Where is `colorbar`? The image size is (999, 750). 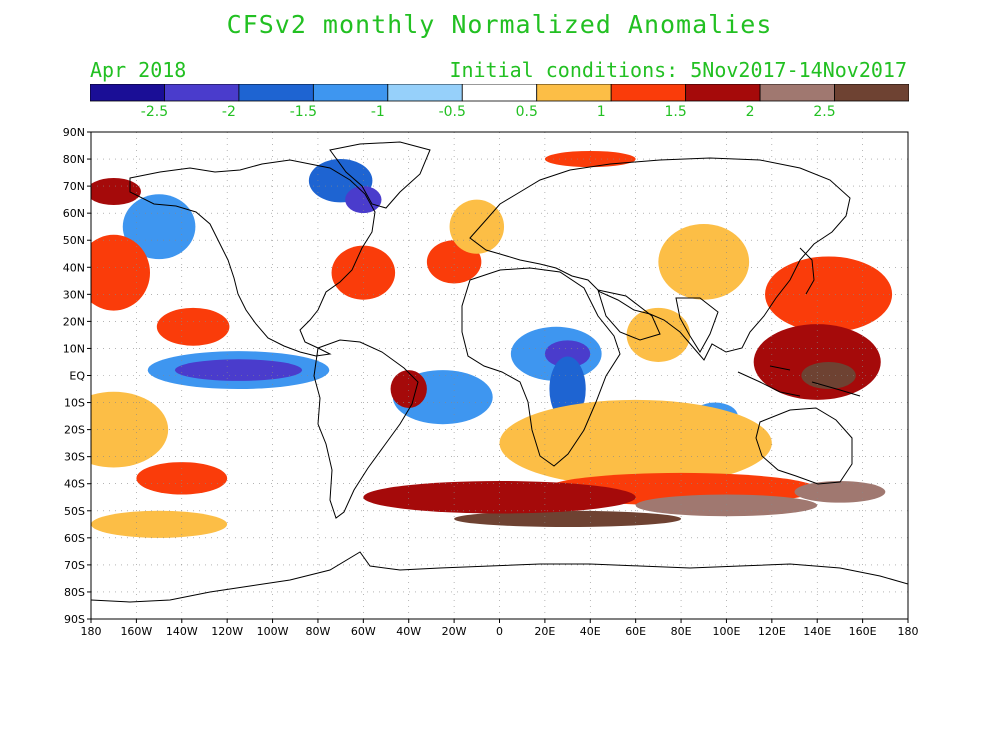 colorbar is located at coordinates (499, 93).